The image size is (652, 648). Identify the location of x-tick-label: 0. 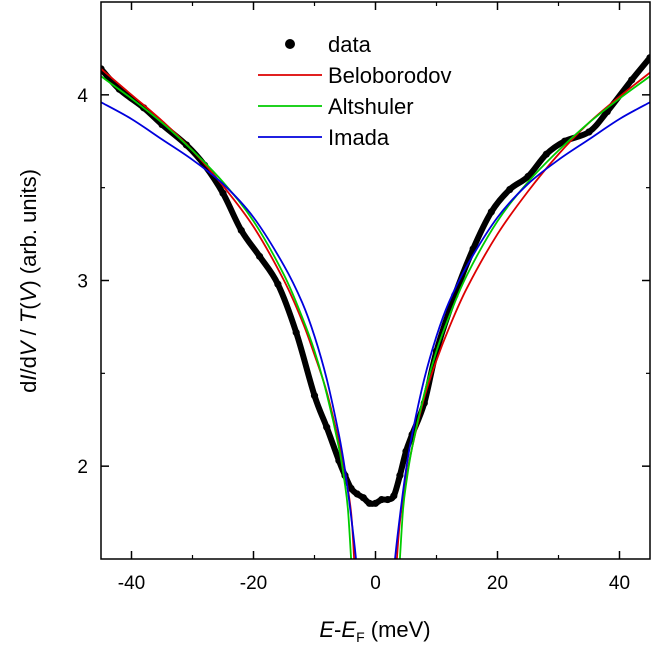
(375, 583).